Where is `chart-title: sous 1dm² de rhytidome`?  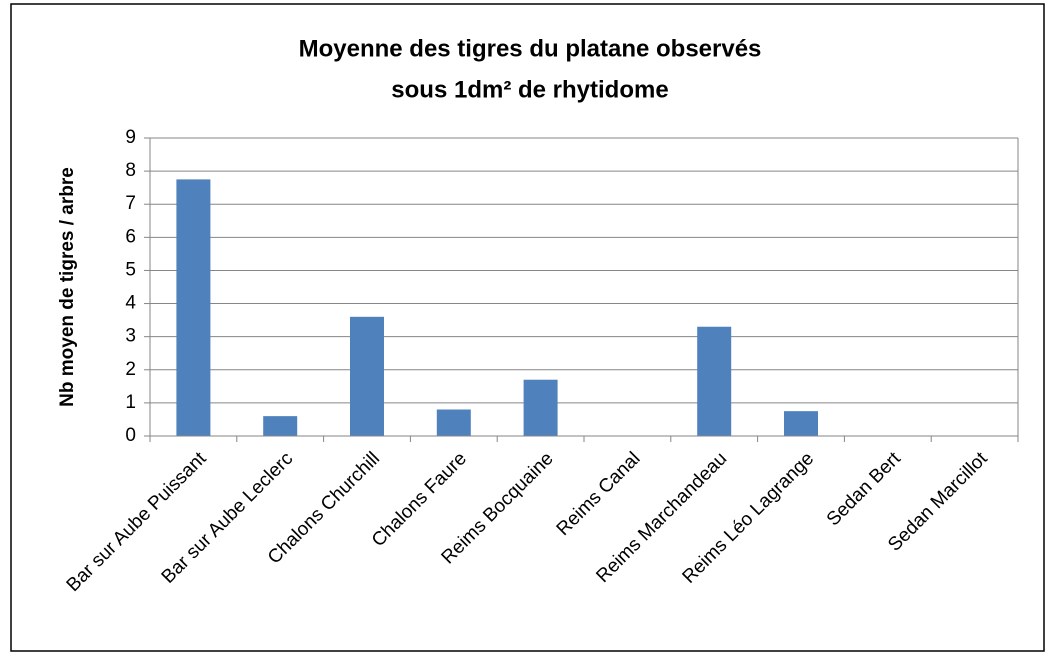
chart-title: sous 1dm² de rhytidome is located at coordinates (529, 89).